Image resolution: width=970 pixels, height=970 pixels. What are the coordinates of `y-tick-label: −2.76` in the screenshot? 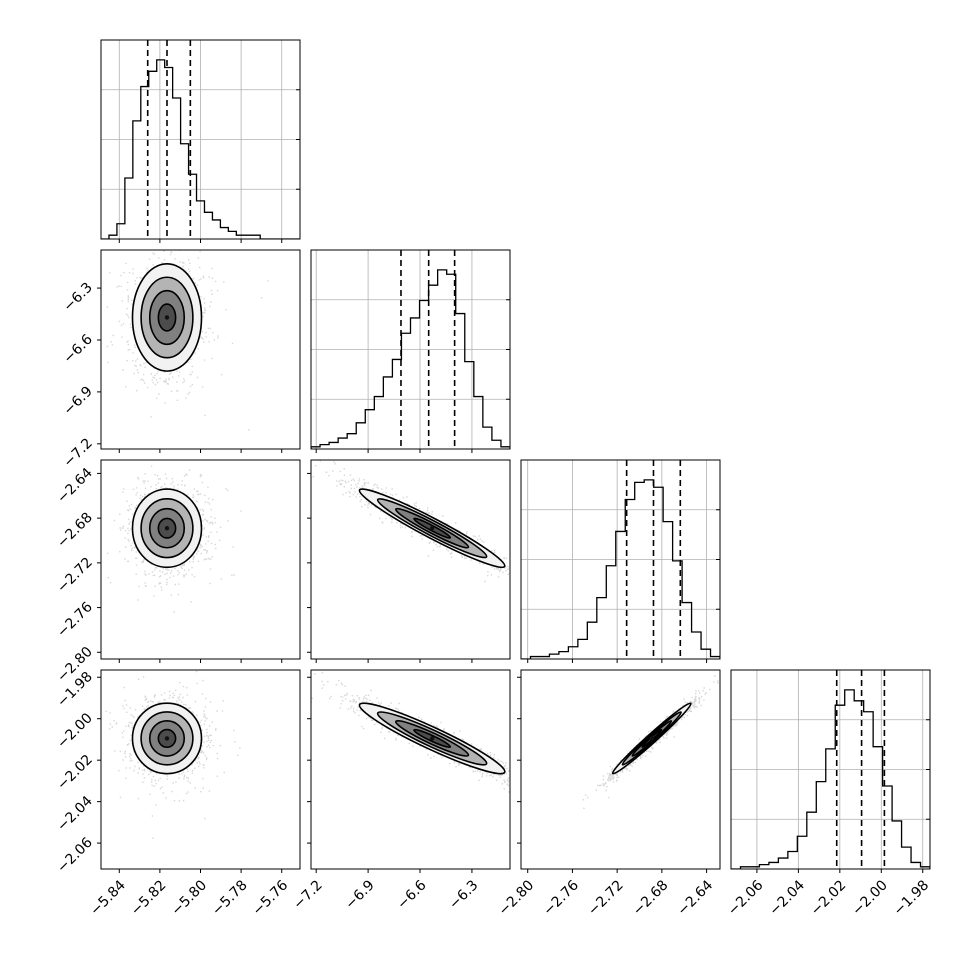 It's located at (75, 620).